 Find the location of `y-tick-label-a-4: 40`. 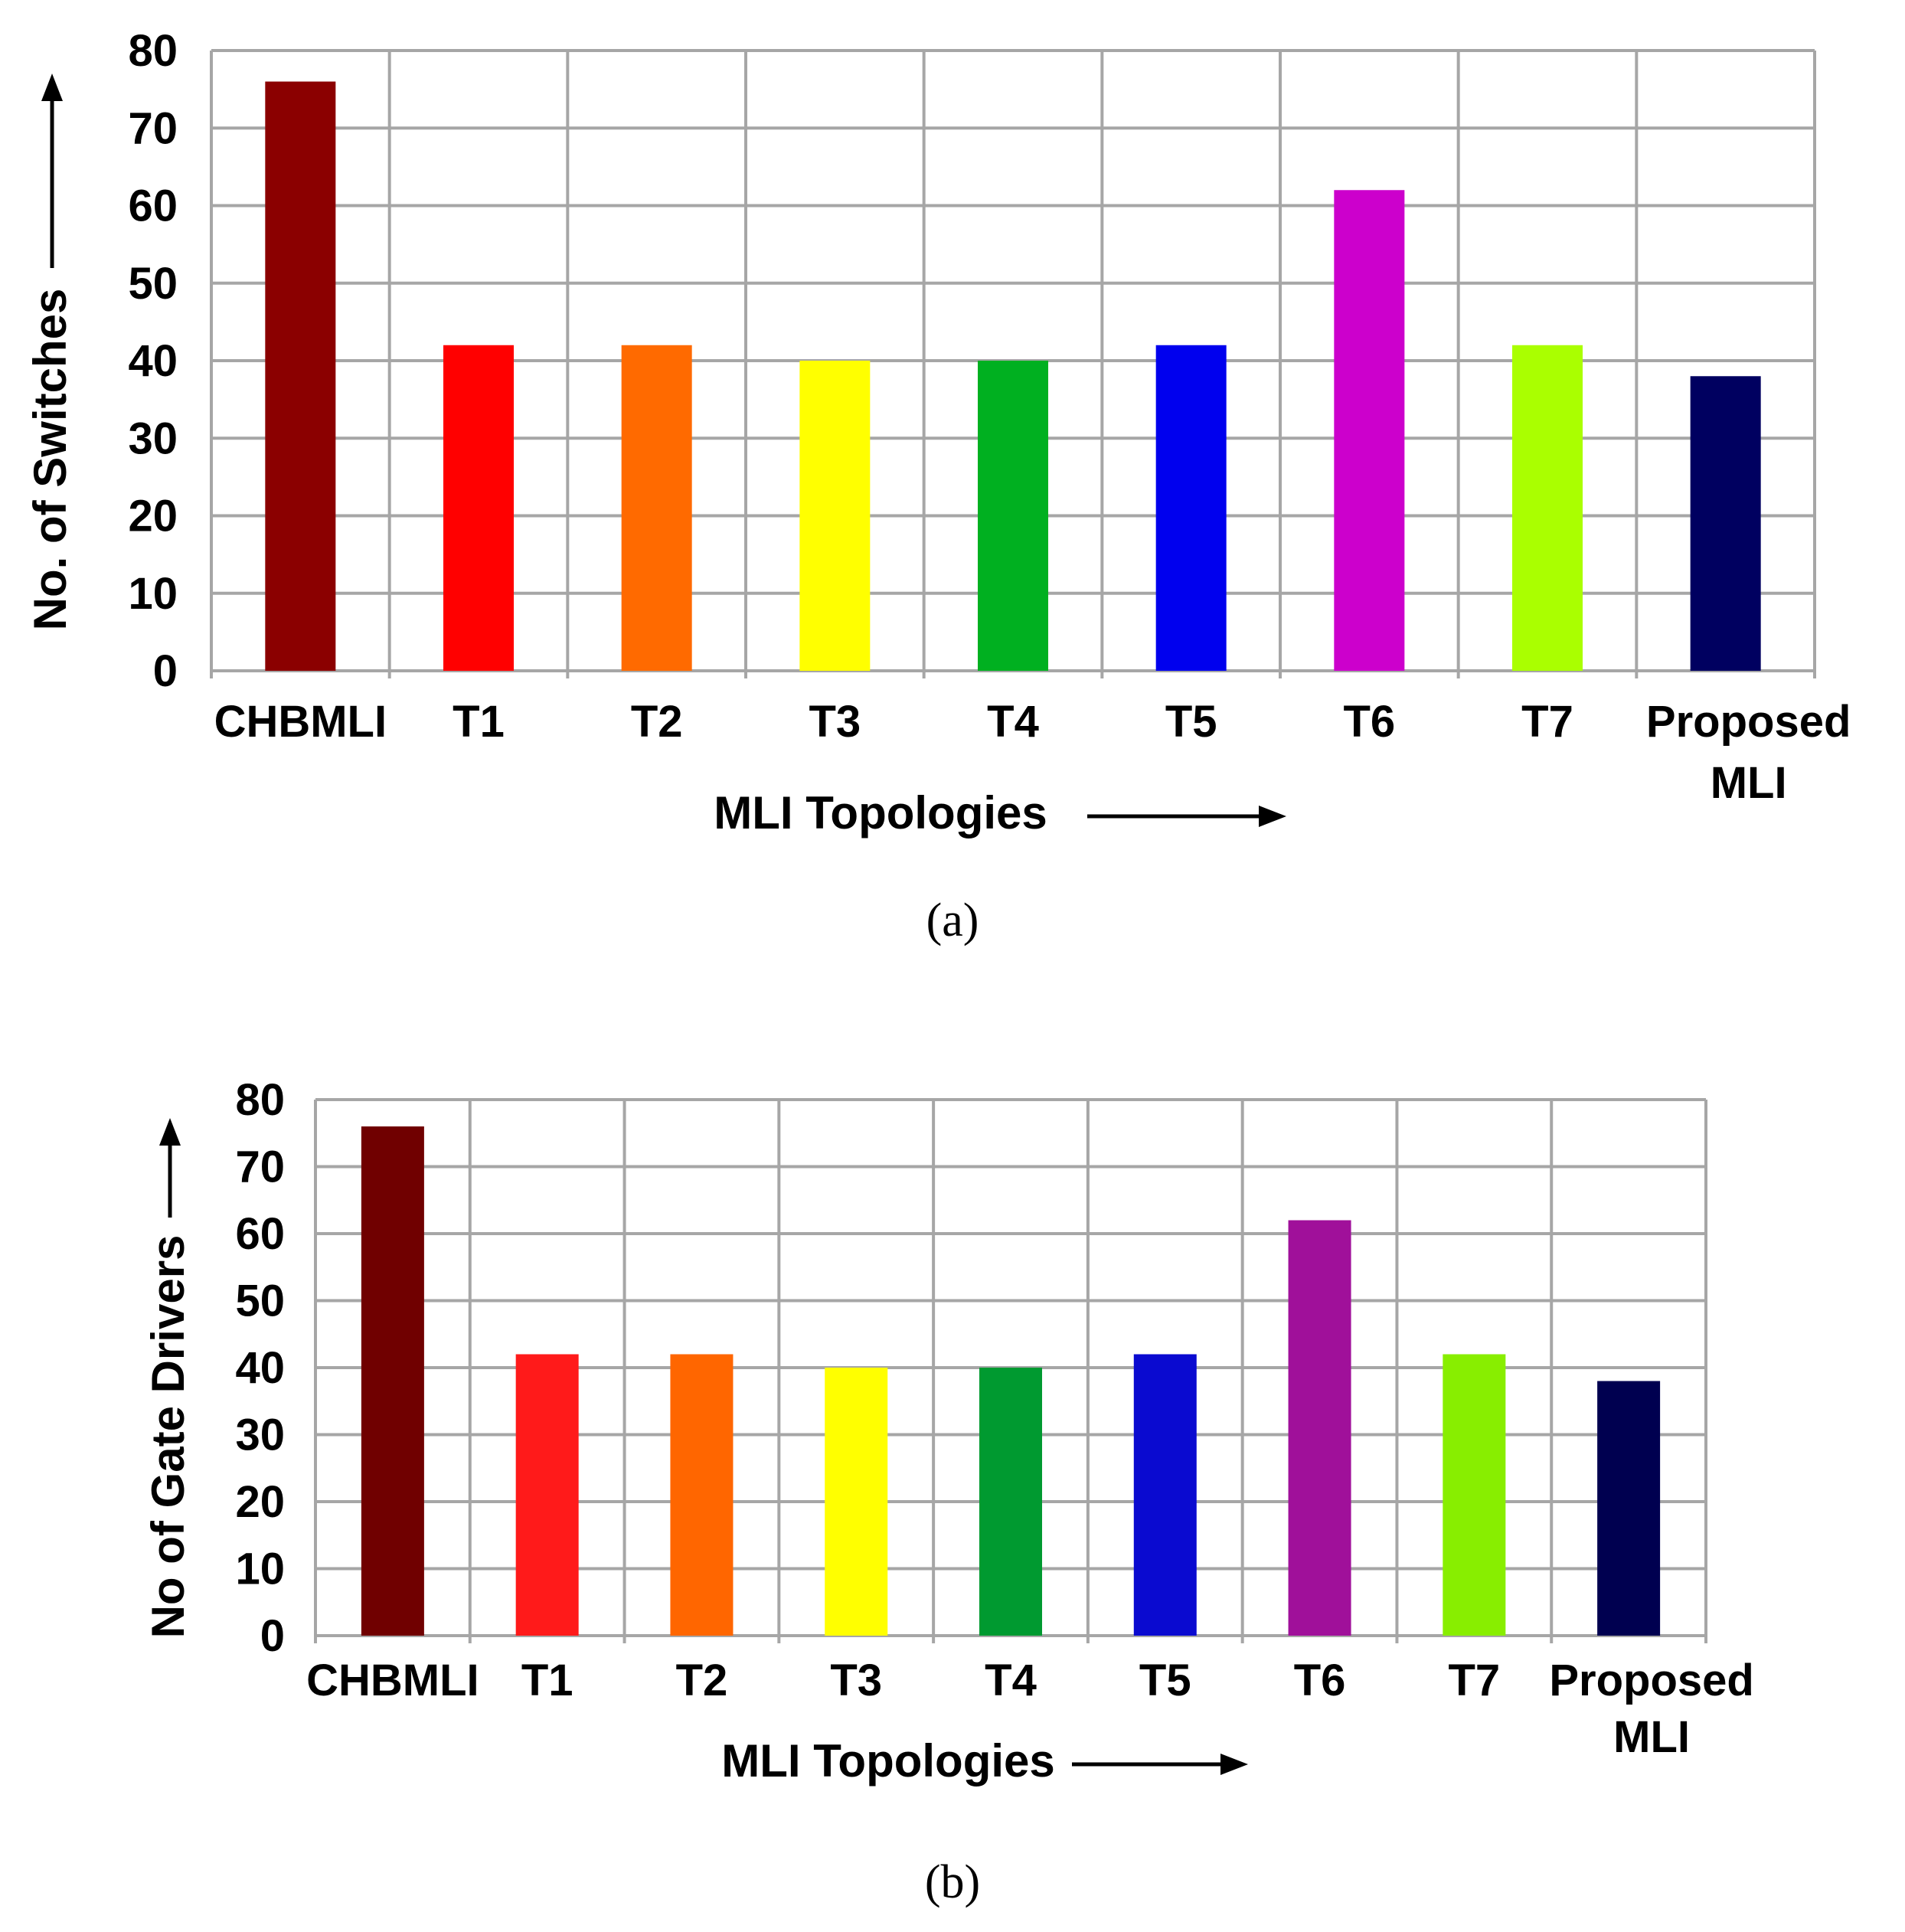

y-tick-label-a-4: 40 is located at coordinates (153, 361).